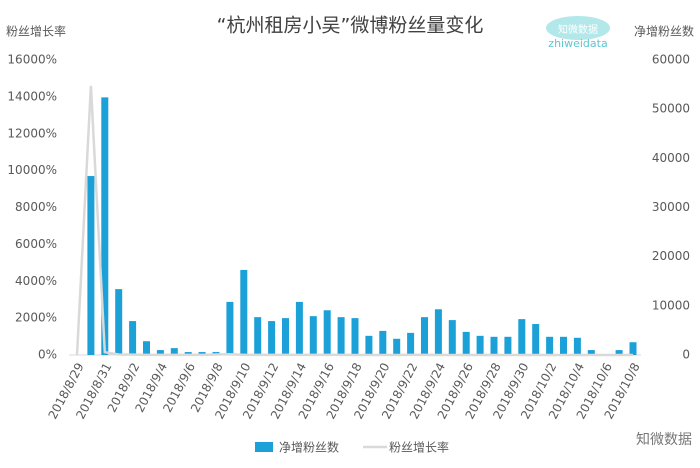  What do you see at coordinates (47, 355) in the screenshot?
I see `y-tick-label: 0%` at bounding box center [47, 355].